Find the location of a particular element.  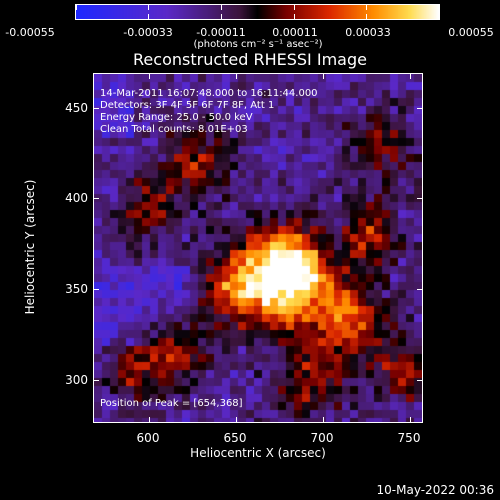

colorbar-label: 0.00033 is located at coordinates (368, 32).